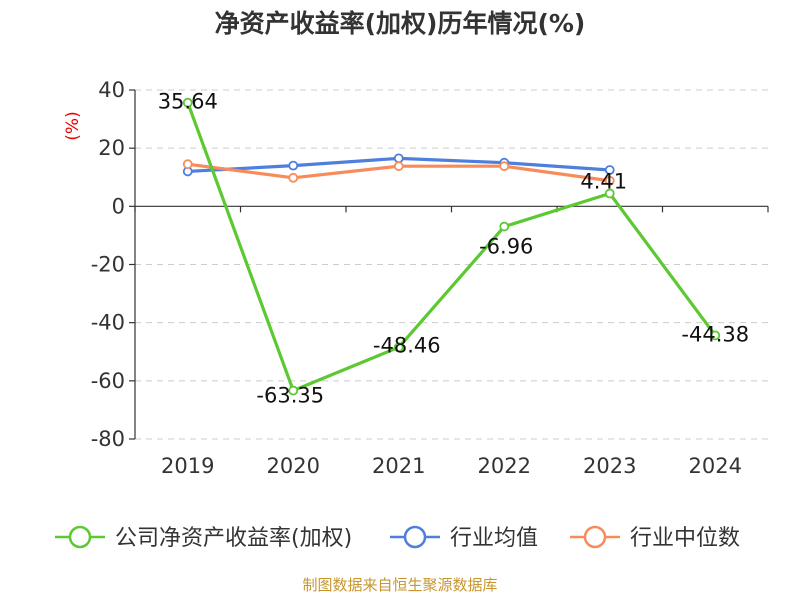  I want to click on y-tick-label: -40, so click(108, 323).